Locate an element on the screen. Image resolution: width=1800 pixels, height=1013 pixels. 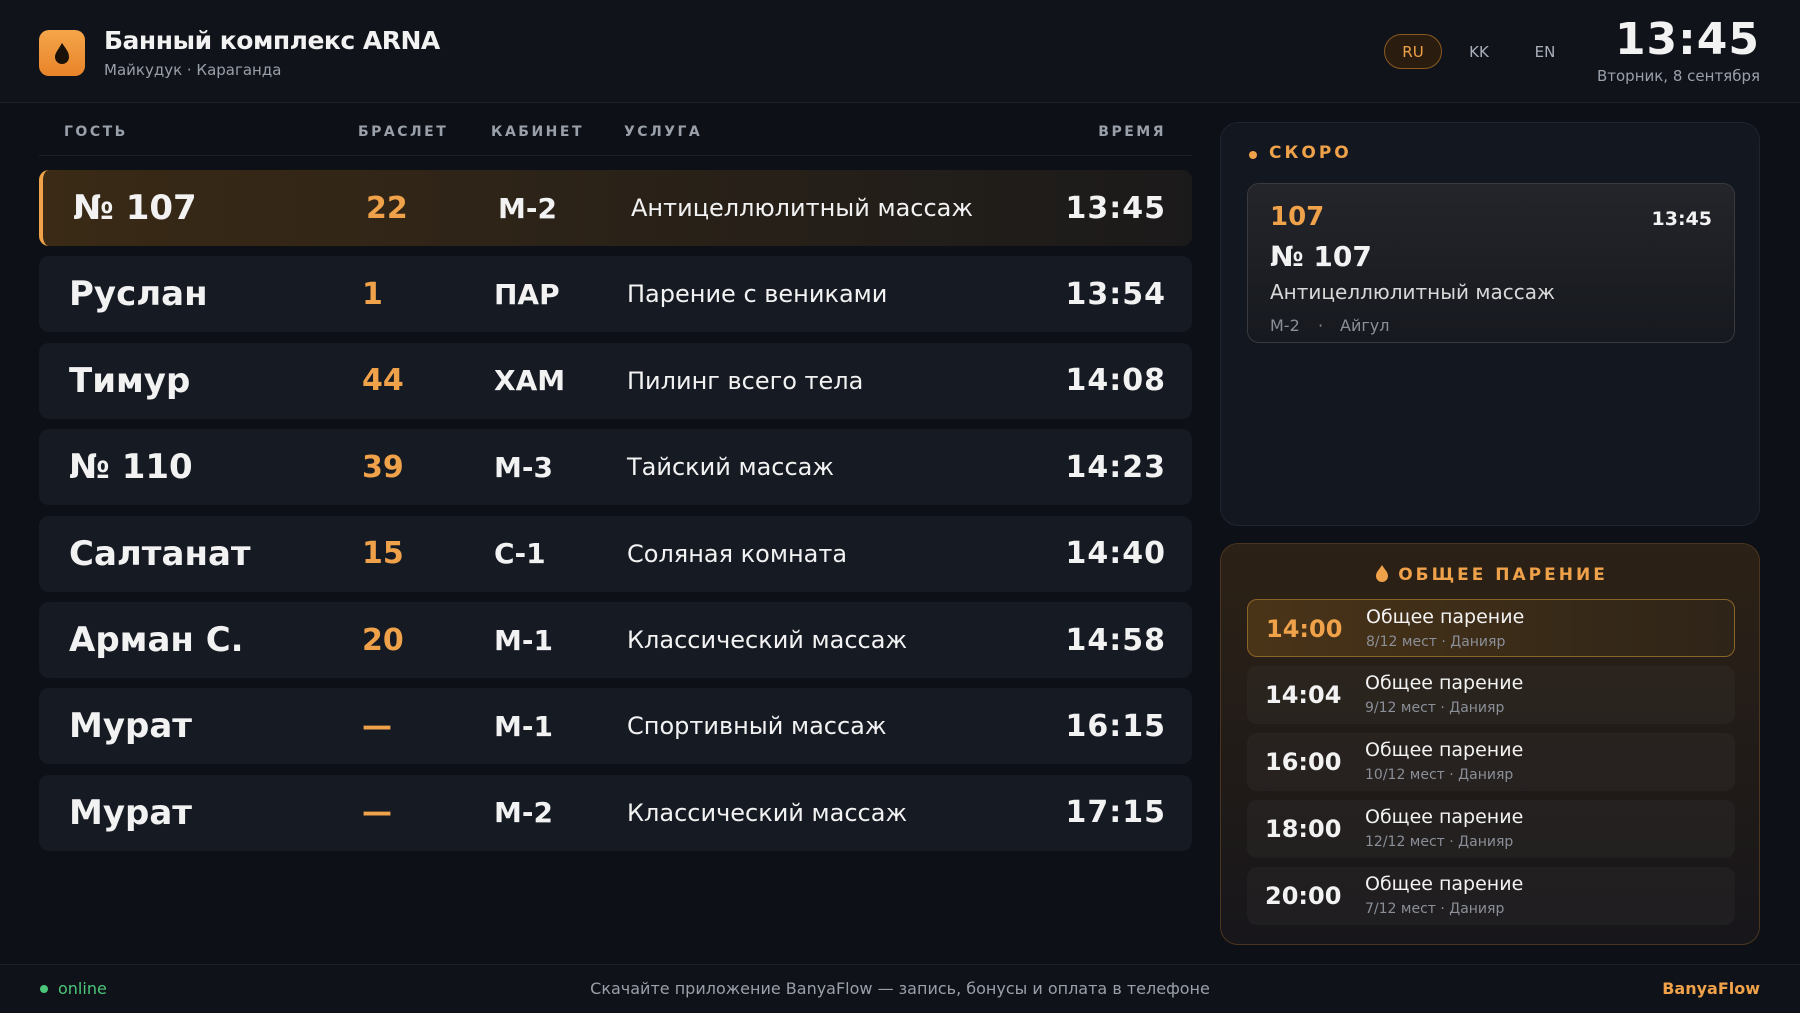
session: 14:04 Общее парение 9/12 мест · Данияр is located at coordinates (1491, 695).